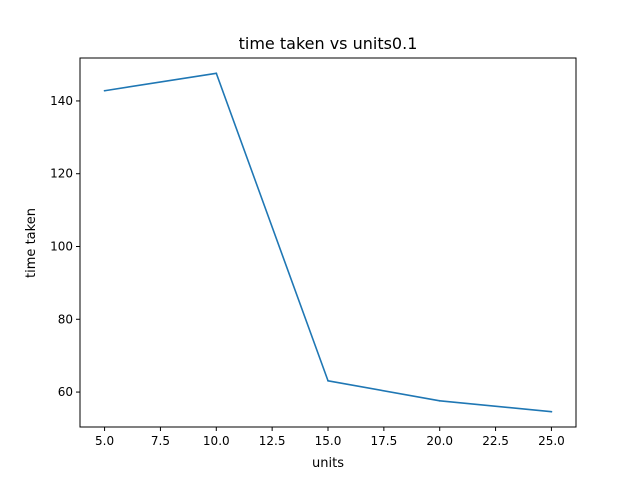  Describe the element at coordinates (61, 101) in the screenshot. I see `y-tick-label: 140` at that location.